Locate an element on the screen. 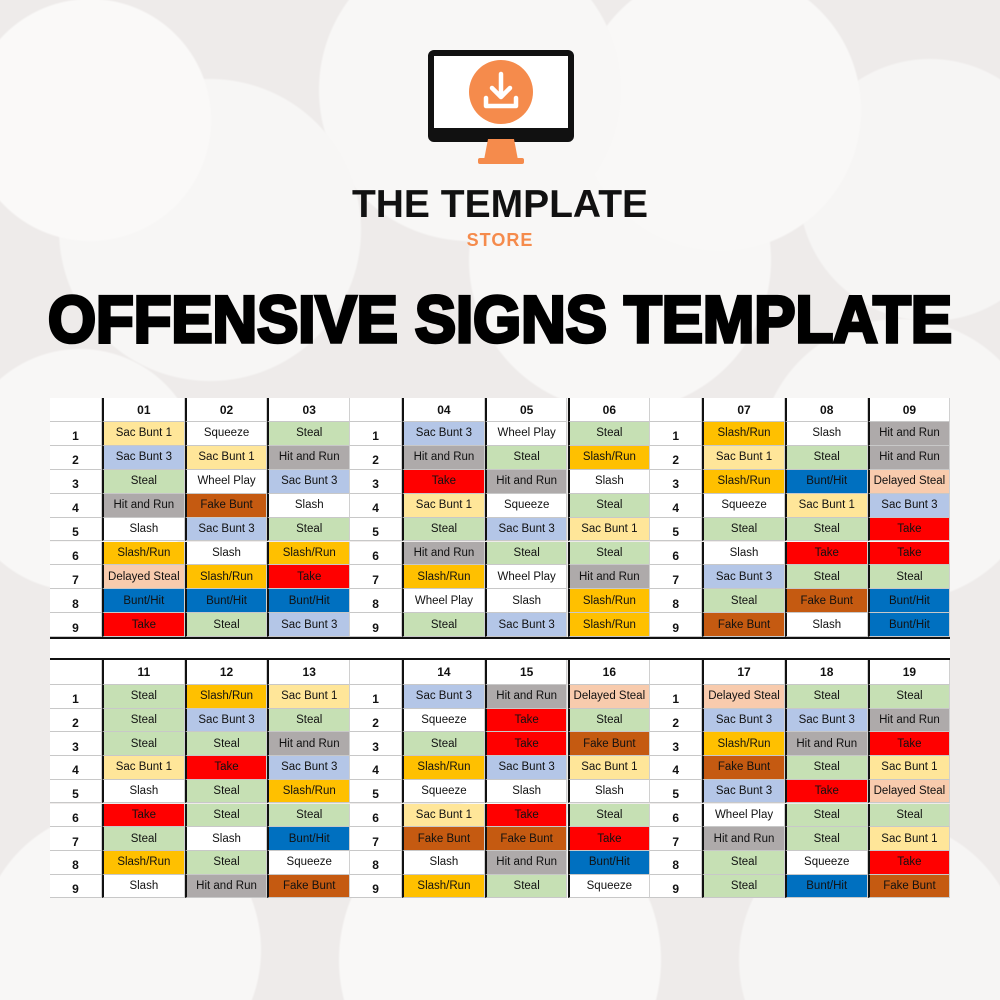  column-header: 12 is located at coordinates (226, 672).